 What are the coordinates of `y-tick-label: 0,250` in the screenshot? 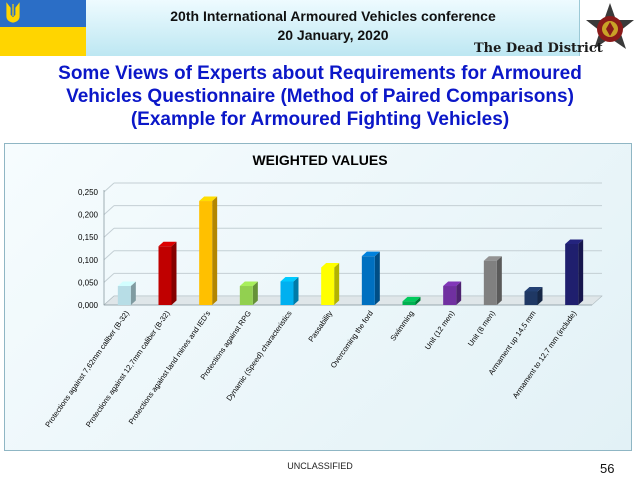 It's located at (88, 192).